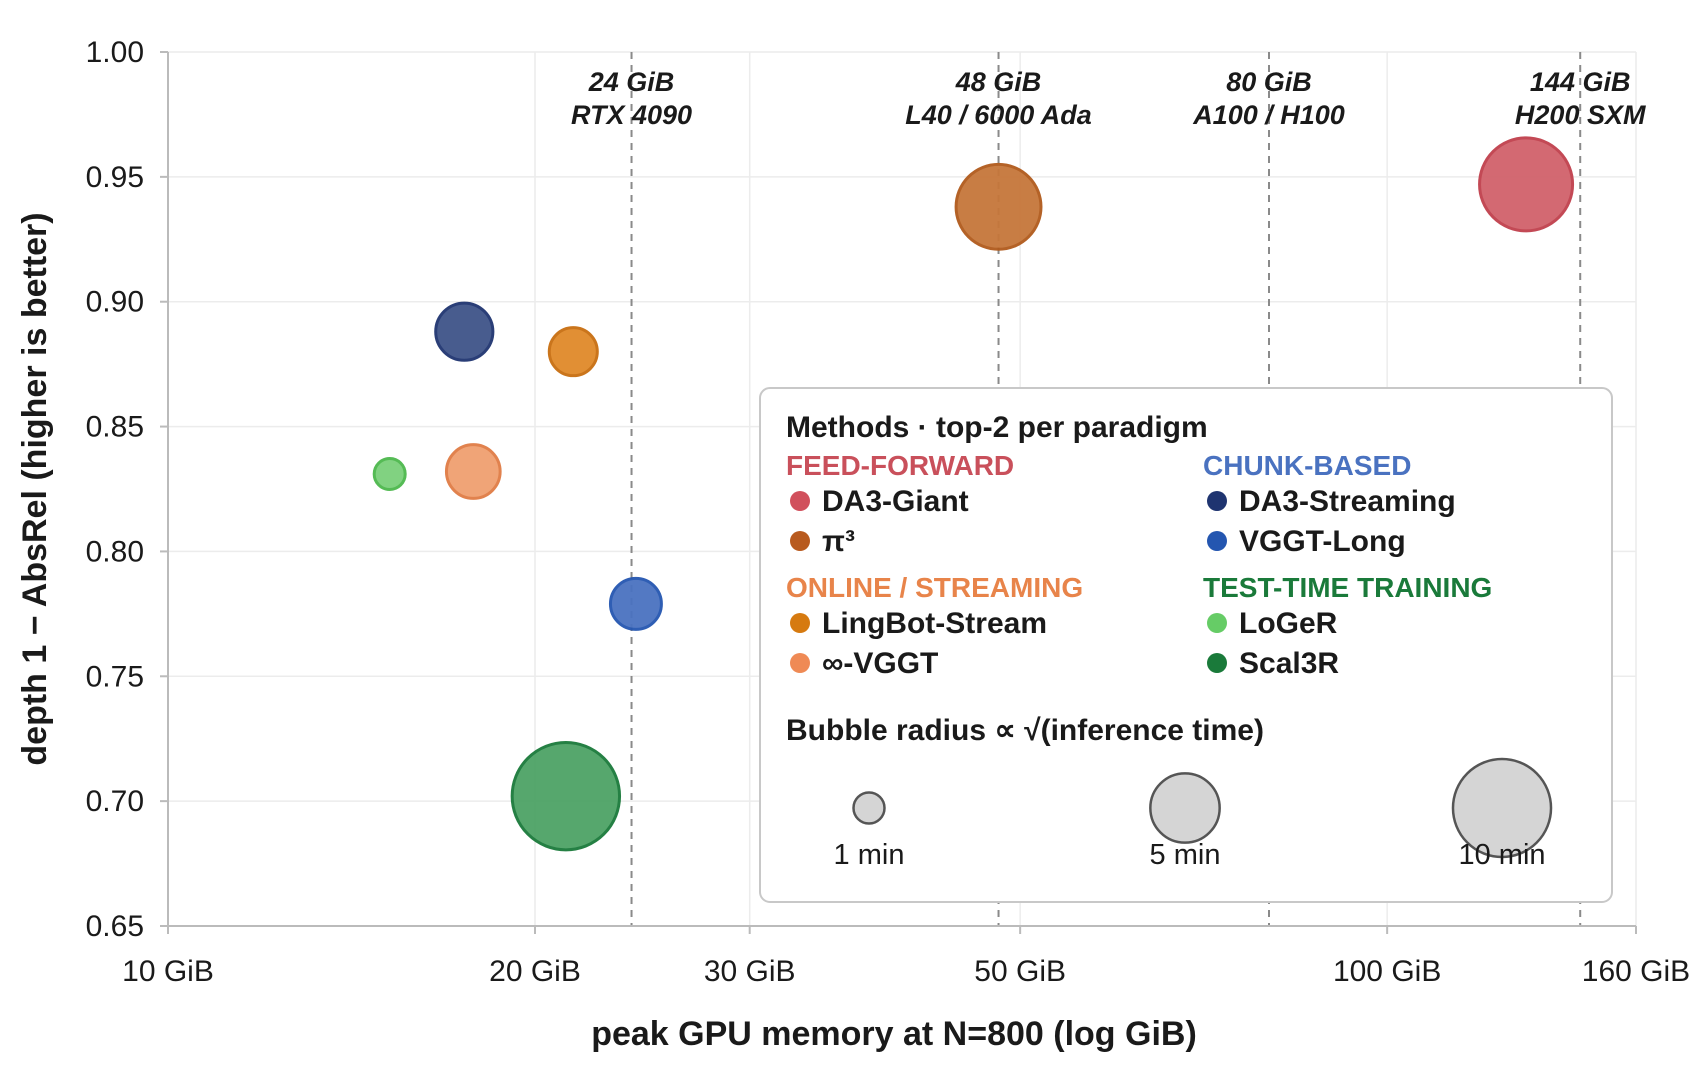 This screenshot has height=1073, width=1700. Describe the element at coordinates (635, 603) in the screenshot. I see `bubble-VGGT-Long` at that location.